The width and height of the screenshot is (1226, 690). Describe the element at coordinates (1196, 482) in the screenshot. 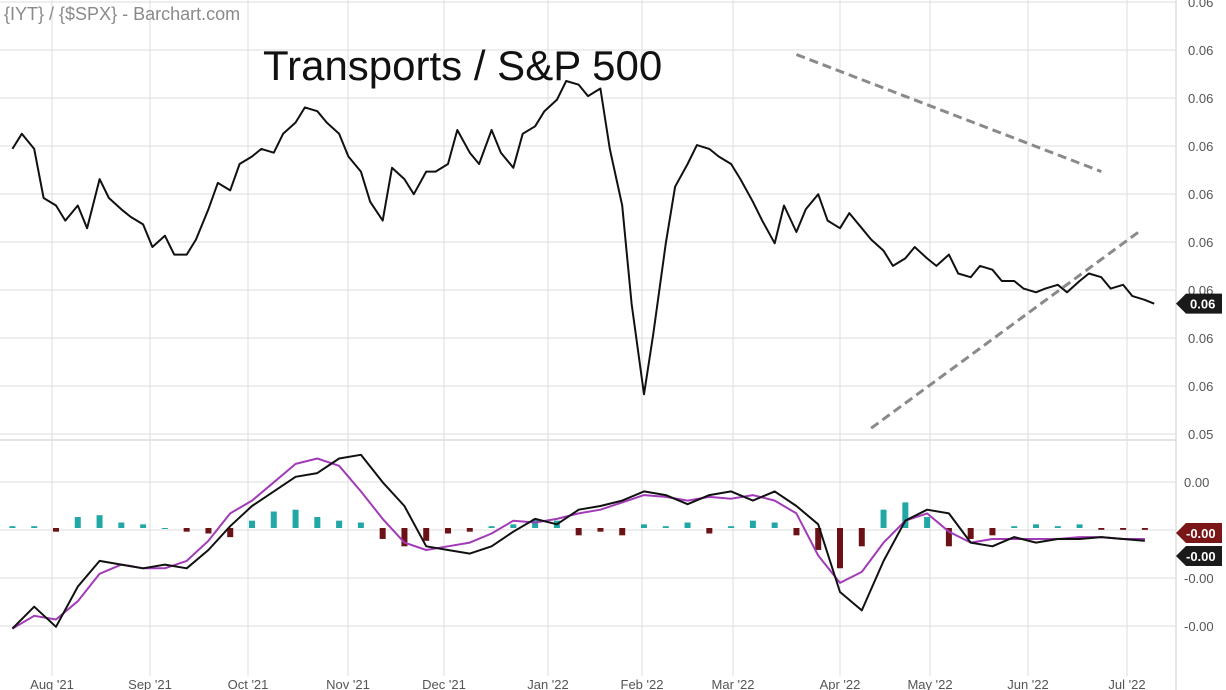

I see `macd-tick-label: 0.00` at that location.